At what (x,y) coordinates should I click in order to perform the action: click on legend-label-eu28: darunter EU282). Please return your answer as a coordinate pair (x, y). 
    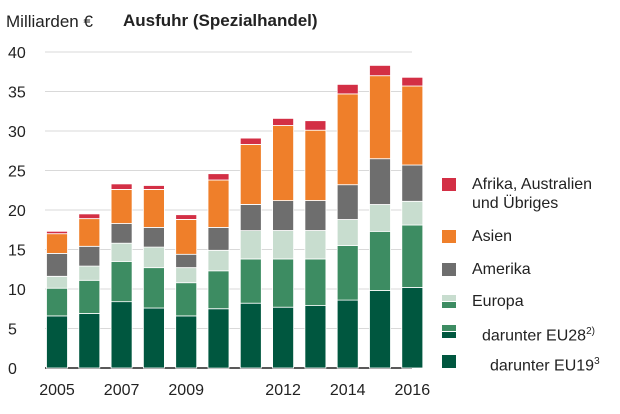
    Looking at the image, I should click on (538, 333).